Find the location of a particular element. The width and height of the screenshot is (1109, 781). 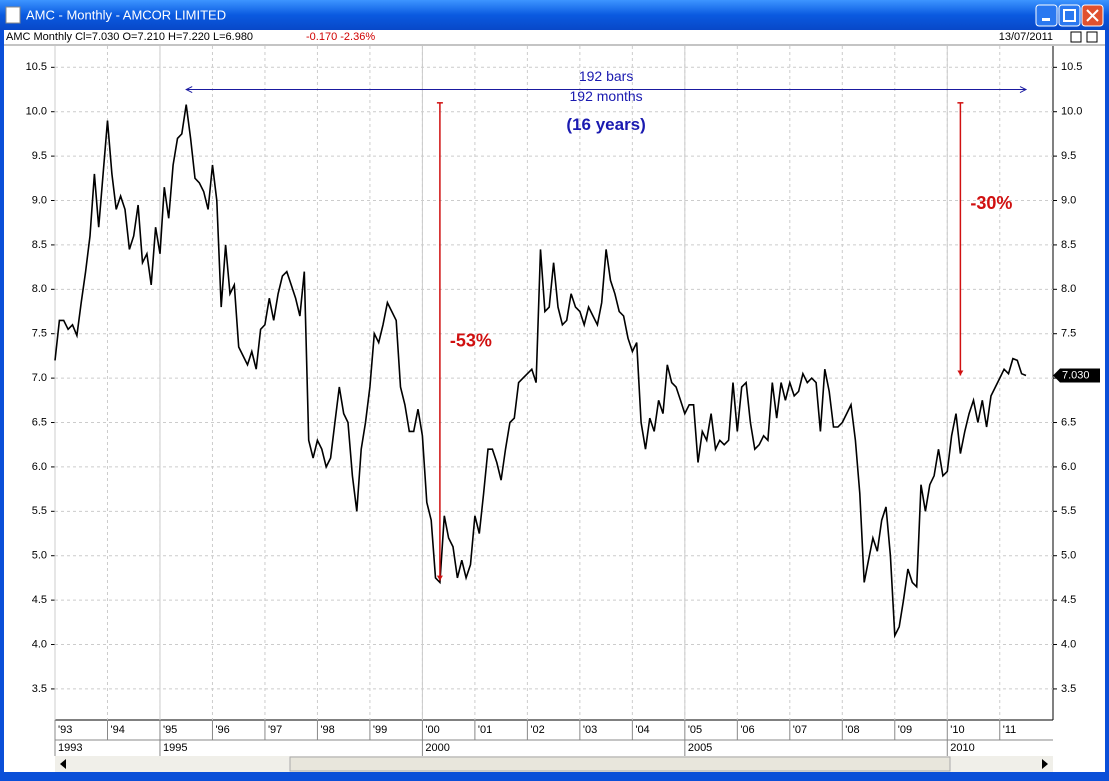

y-tick-label-right: 10.0 is located at coordinates (1071, 112).